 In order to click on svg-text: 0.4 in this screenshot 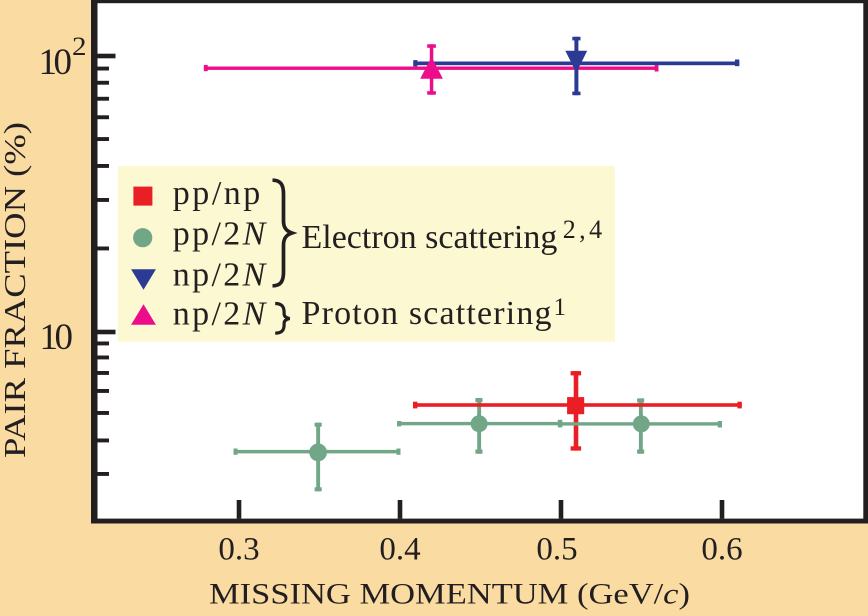, I will do `click(399, 549)`.